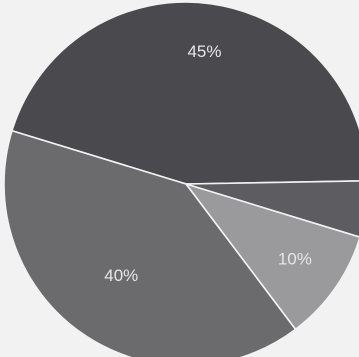 The width and height of the screenshot is (359, 357). I want to click on pie-label-3: 10%, so click(295, 259).